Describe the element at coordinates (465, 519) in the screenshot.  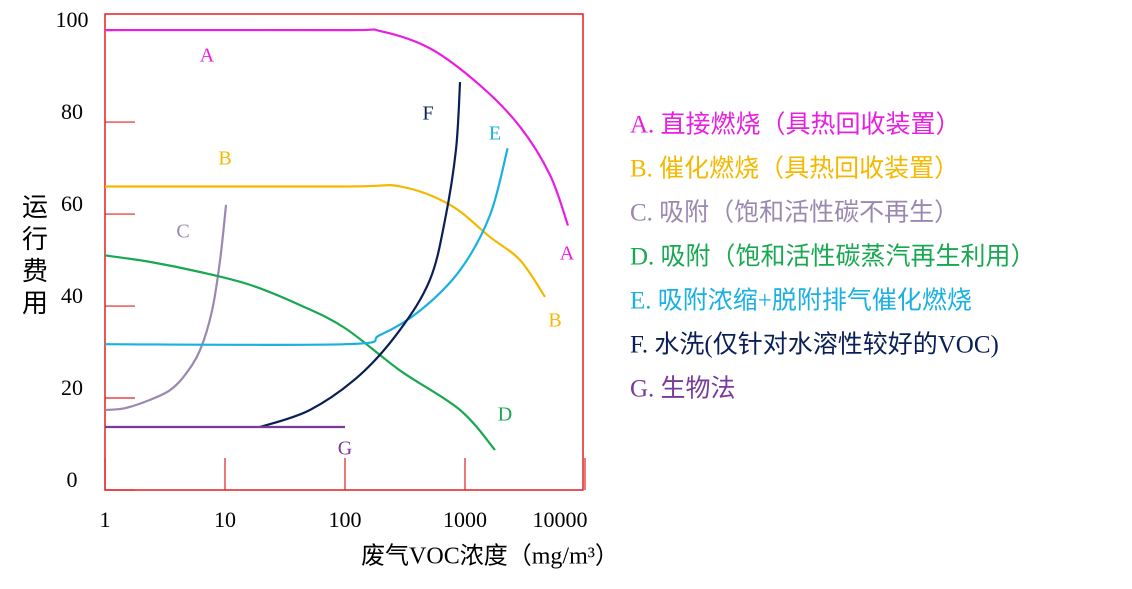
I see `x-tick-label: 1000` at that location.